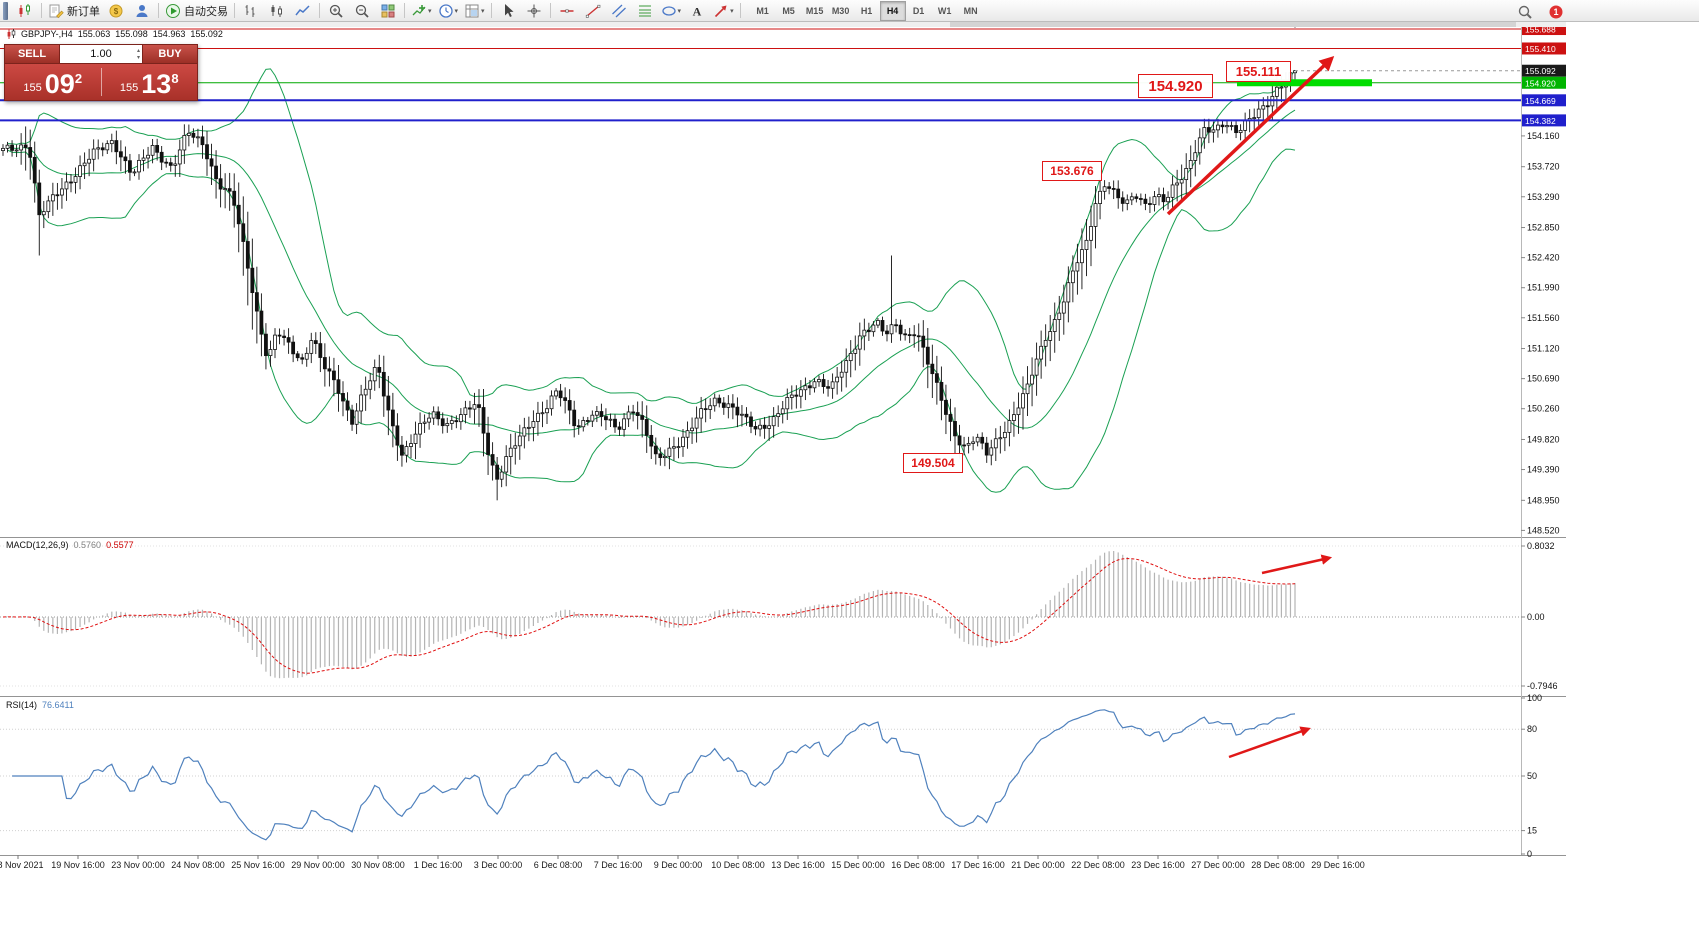  What do you see at coordinates (933, 463) in the screenshot?
I see `price-label-149504: 149.504` at bounding box center [933, 463].